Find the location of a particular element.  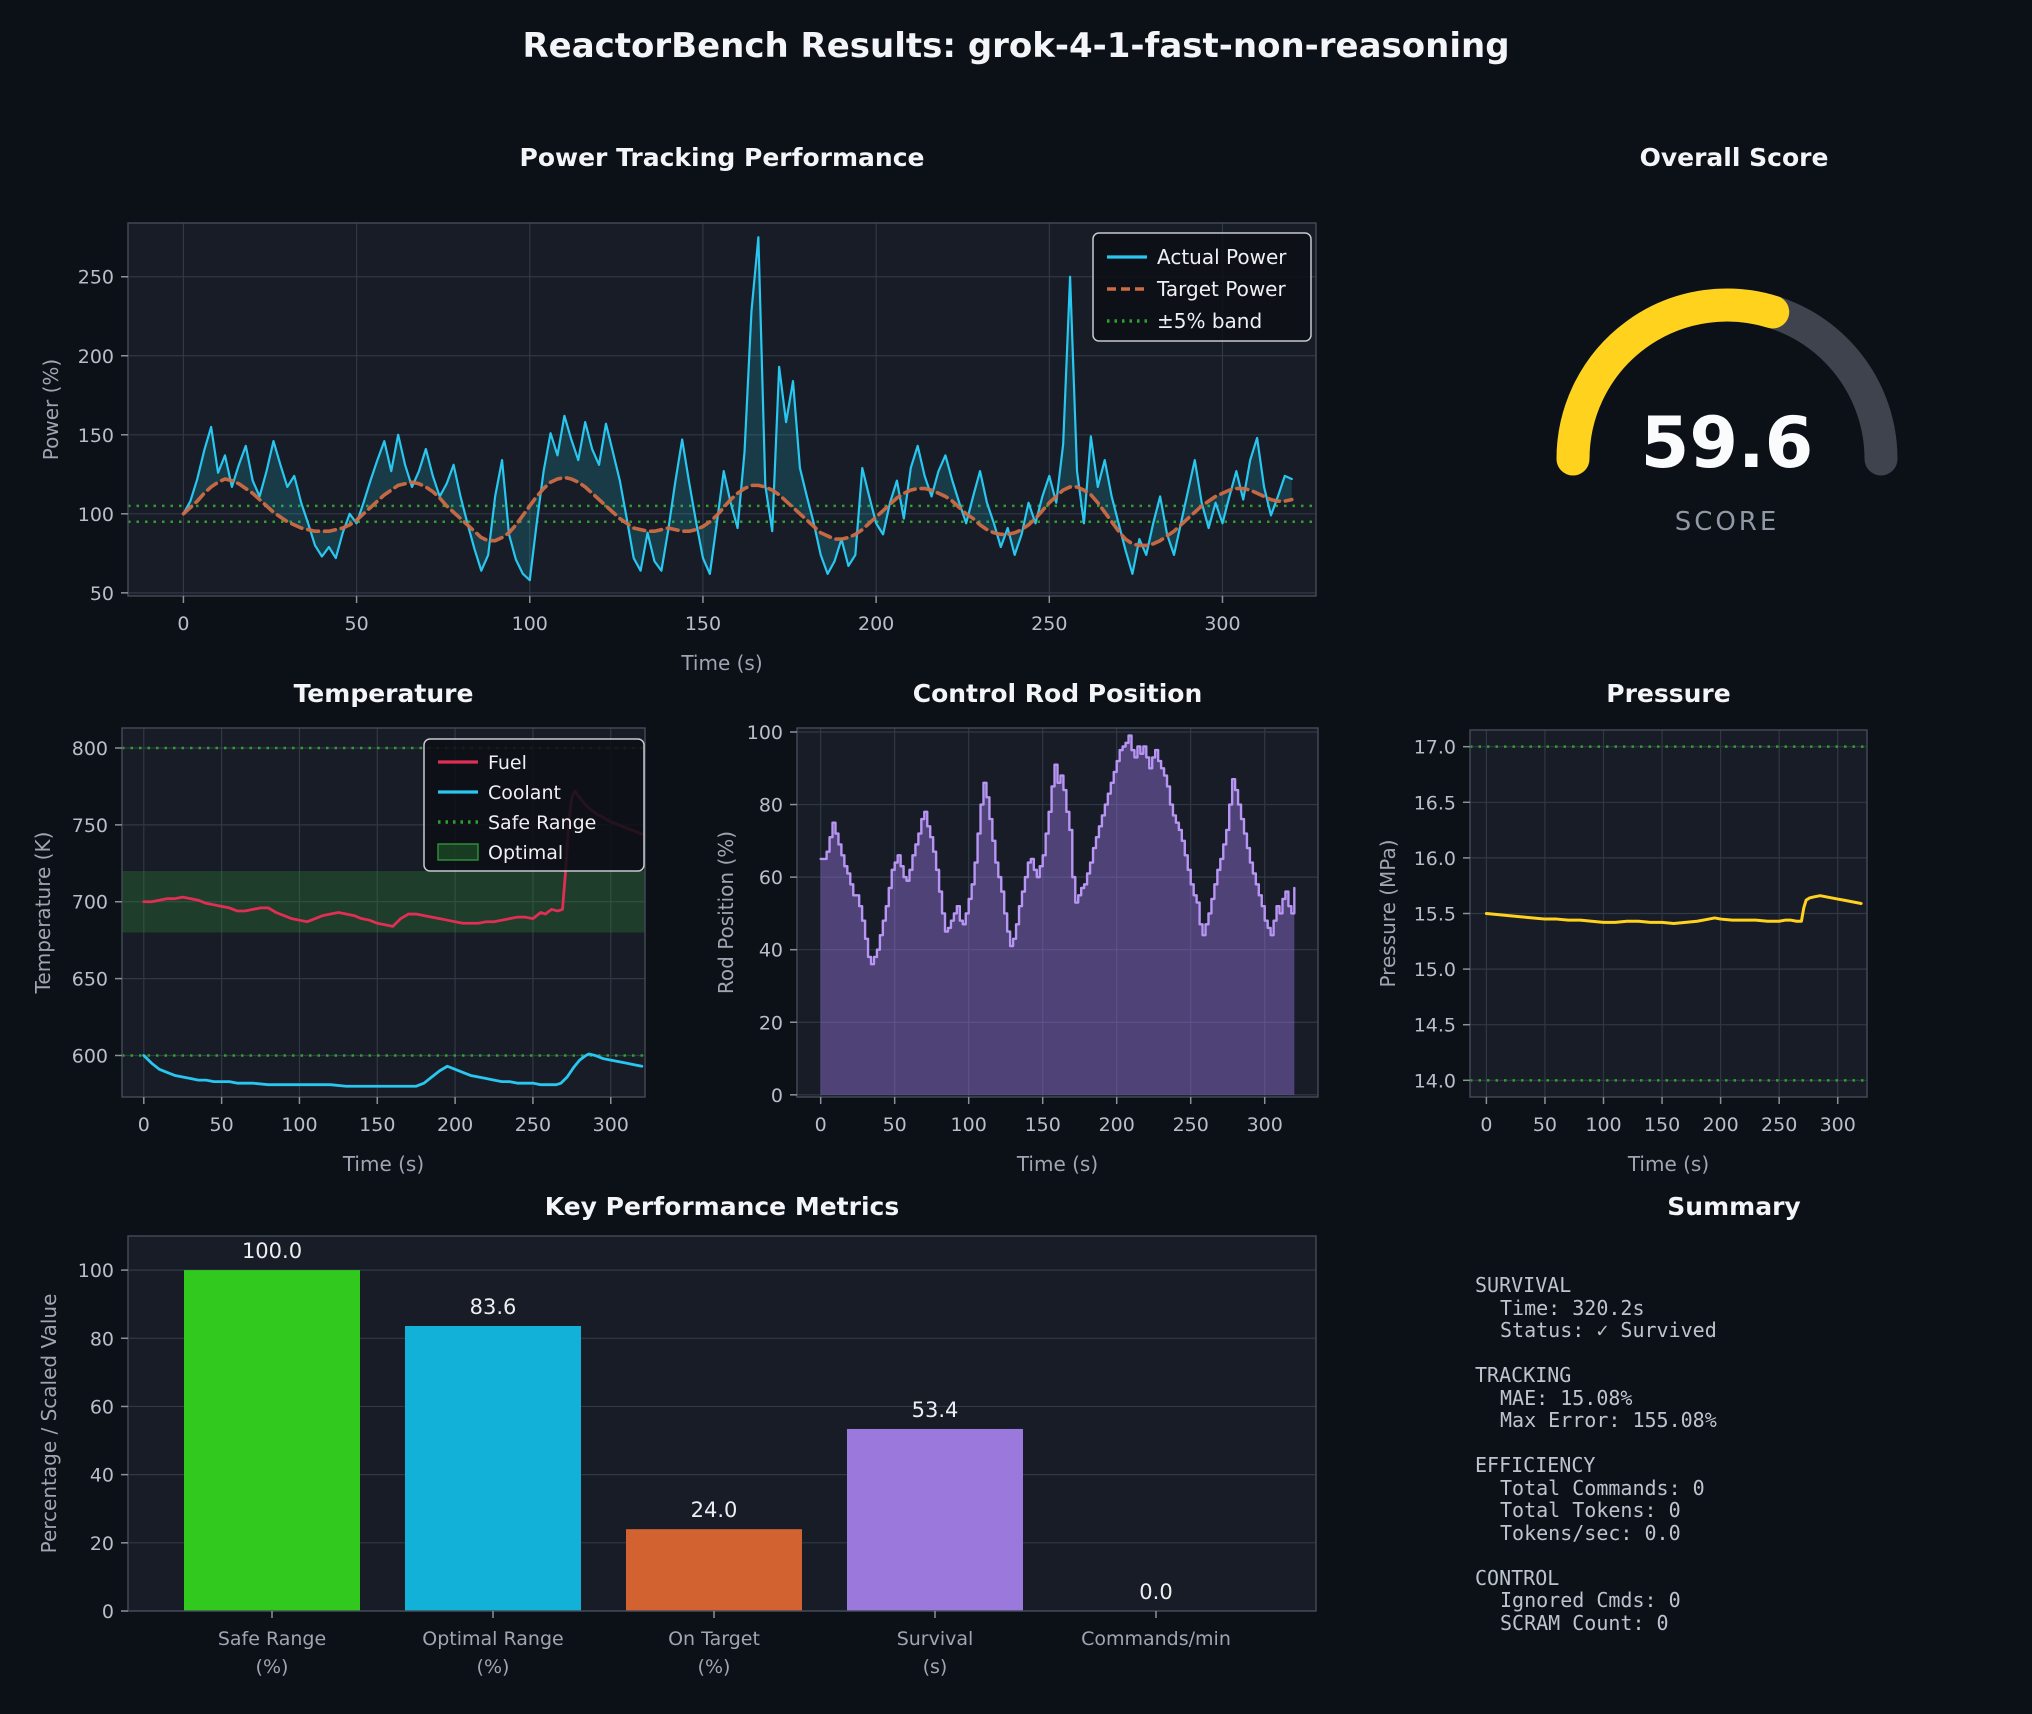

svg-text: Time (s) is located at coordinates (1668, 1164).